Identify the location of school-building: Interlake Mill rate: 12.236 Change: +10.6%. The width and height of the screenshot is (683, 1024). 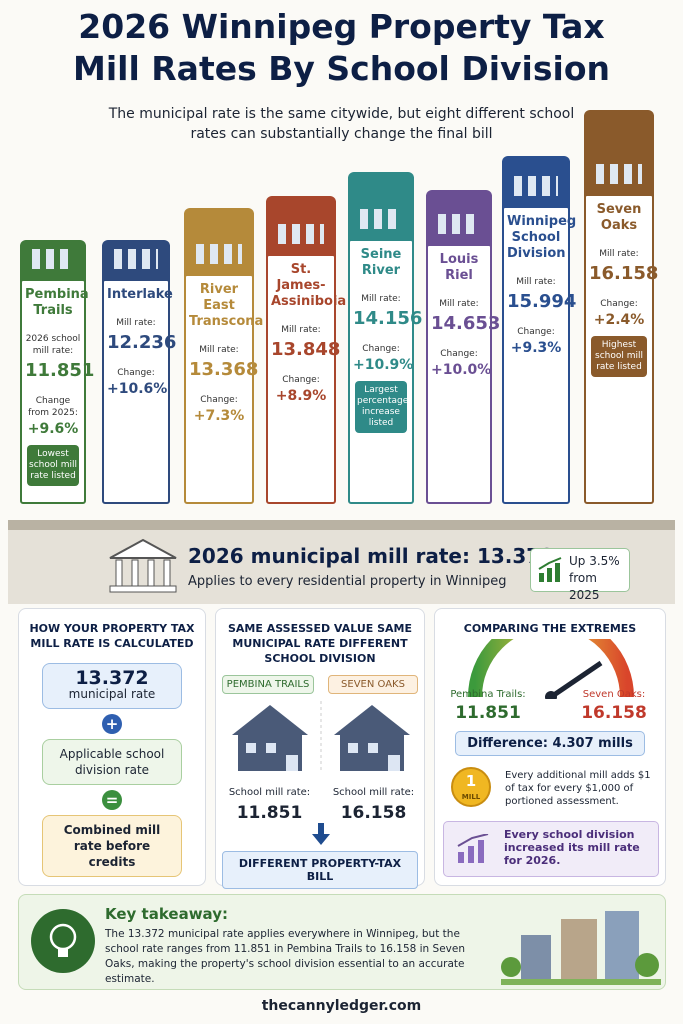
(136, 372).